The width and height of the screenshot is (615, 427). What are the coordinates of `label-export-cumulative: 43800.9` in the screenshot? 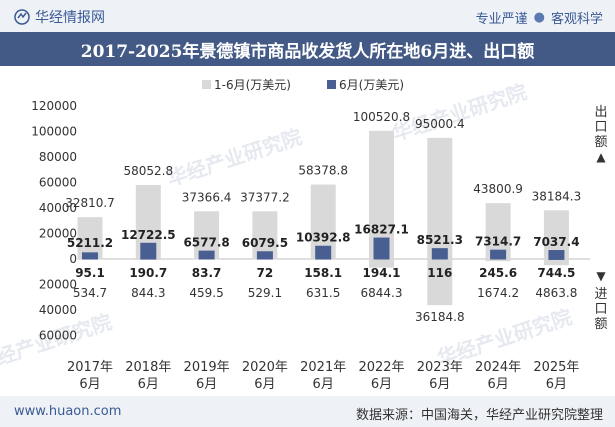 It's located at (498, 189).